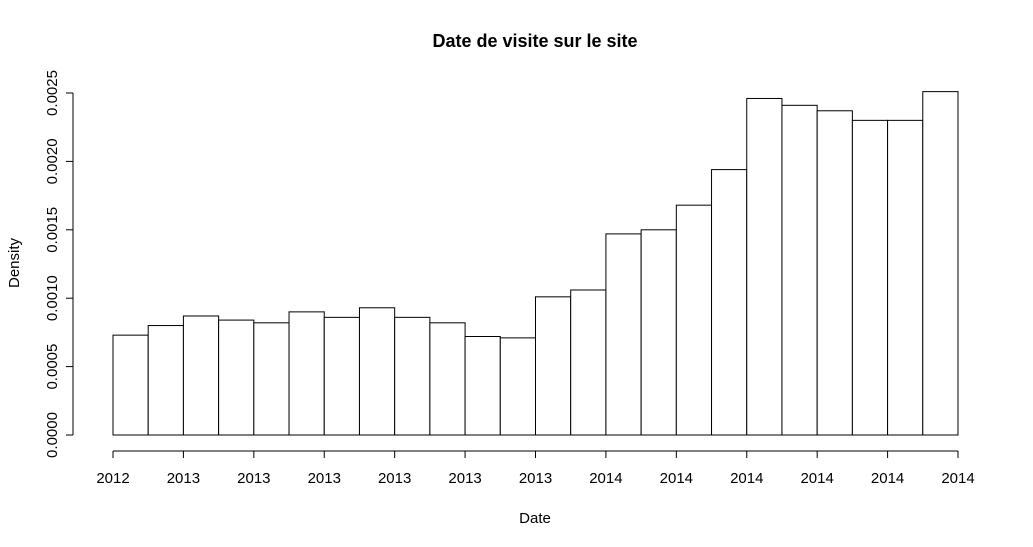  I want to click on x-tick-label: 2012, so click(112, 478).